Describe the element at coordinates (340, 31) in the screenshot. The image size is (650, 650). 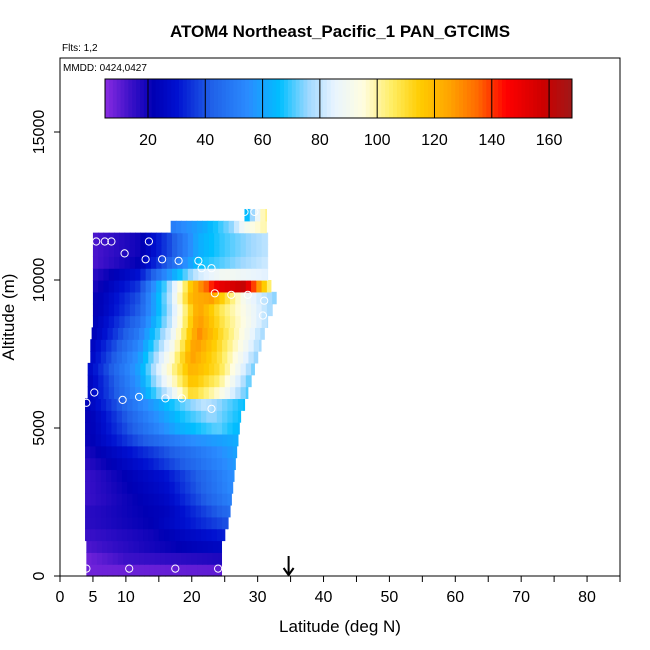
I see `chart-title: ATOM4 Northeast_Pacific_1 PAN_GTCIMS` at that location.